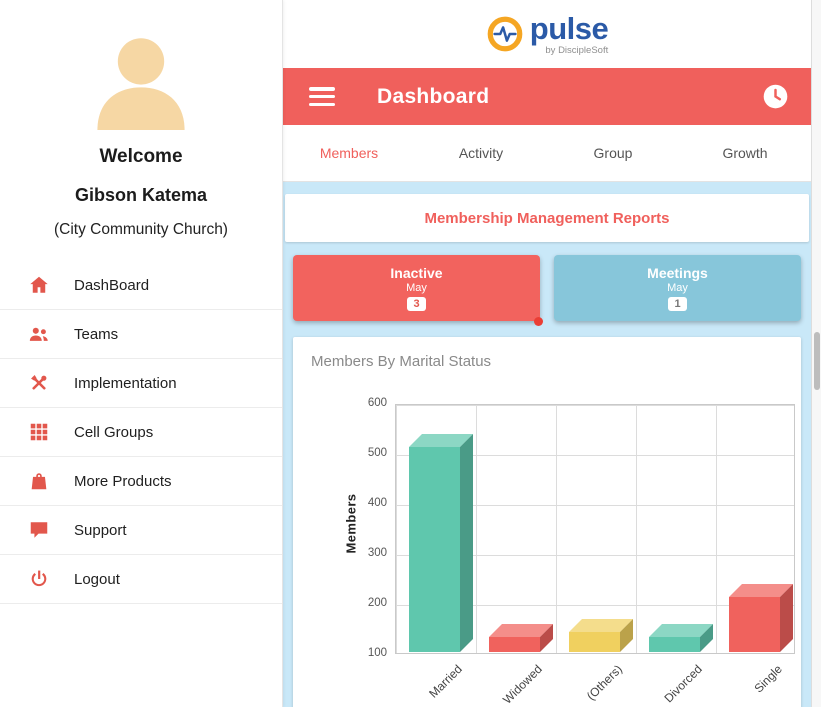 The image size is (821, 707). I want to click on chart-y-tick: 300, so click(377, 553).